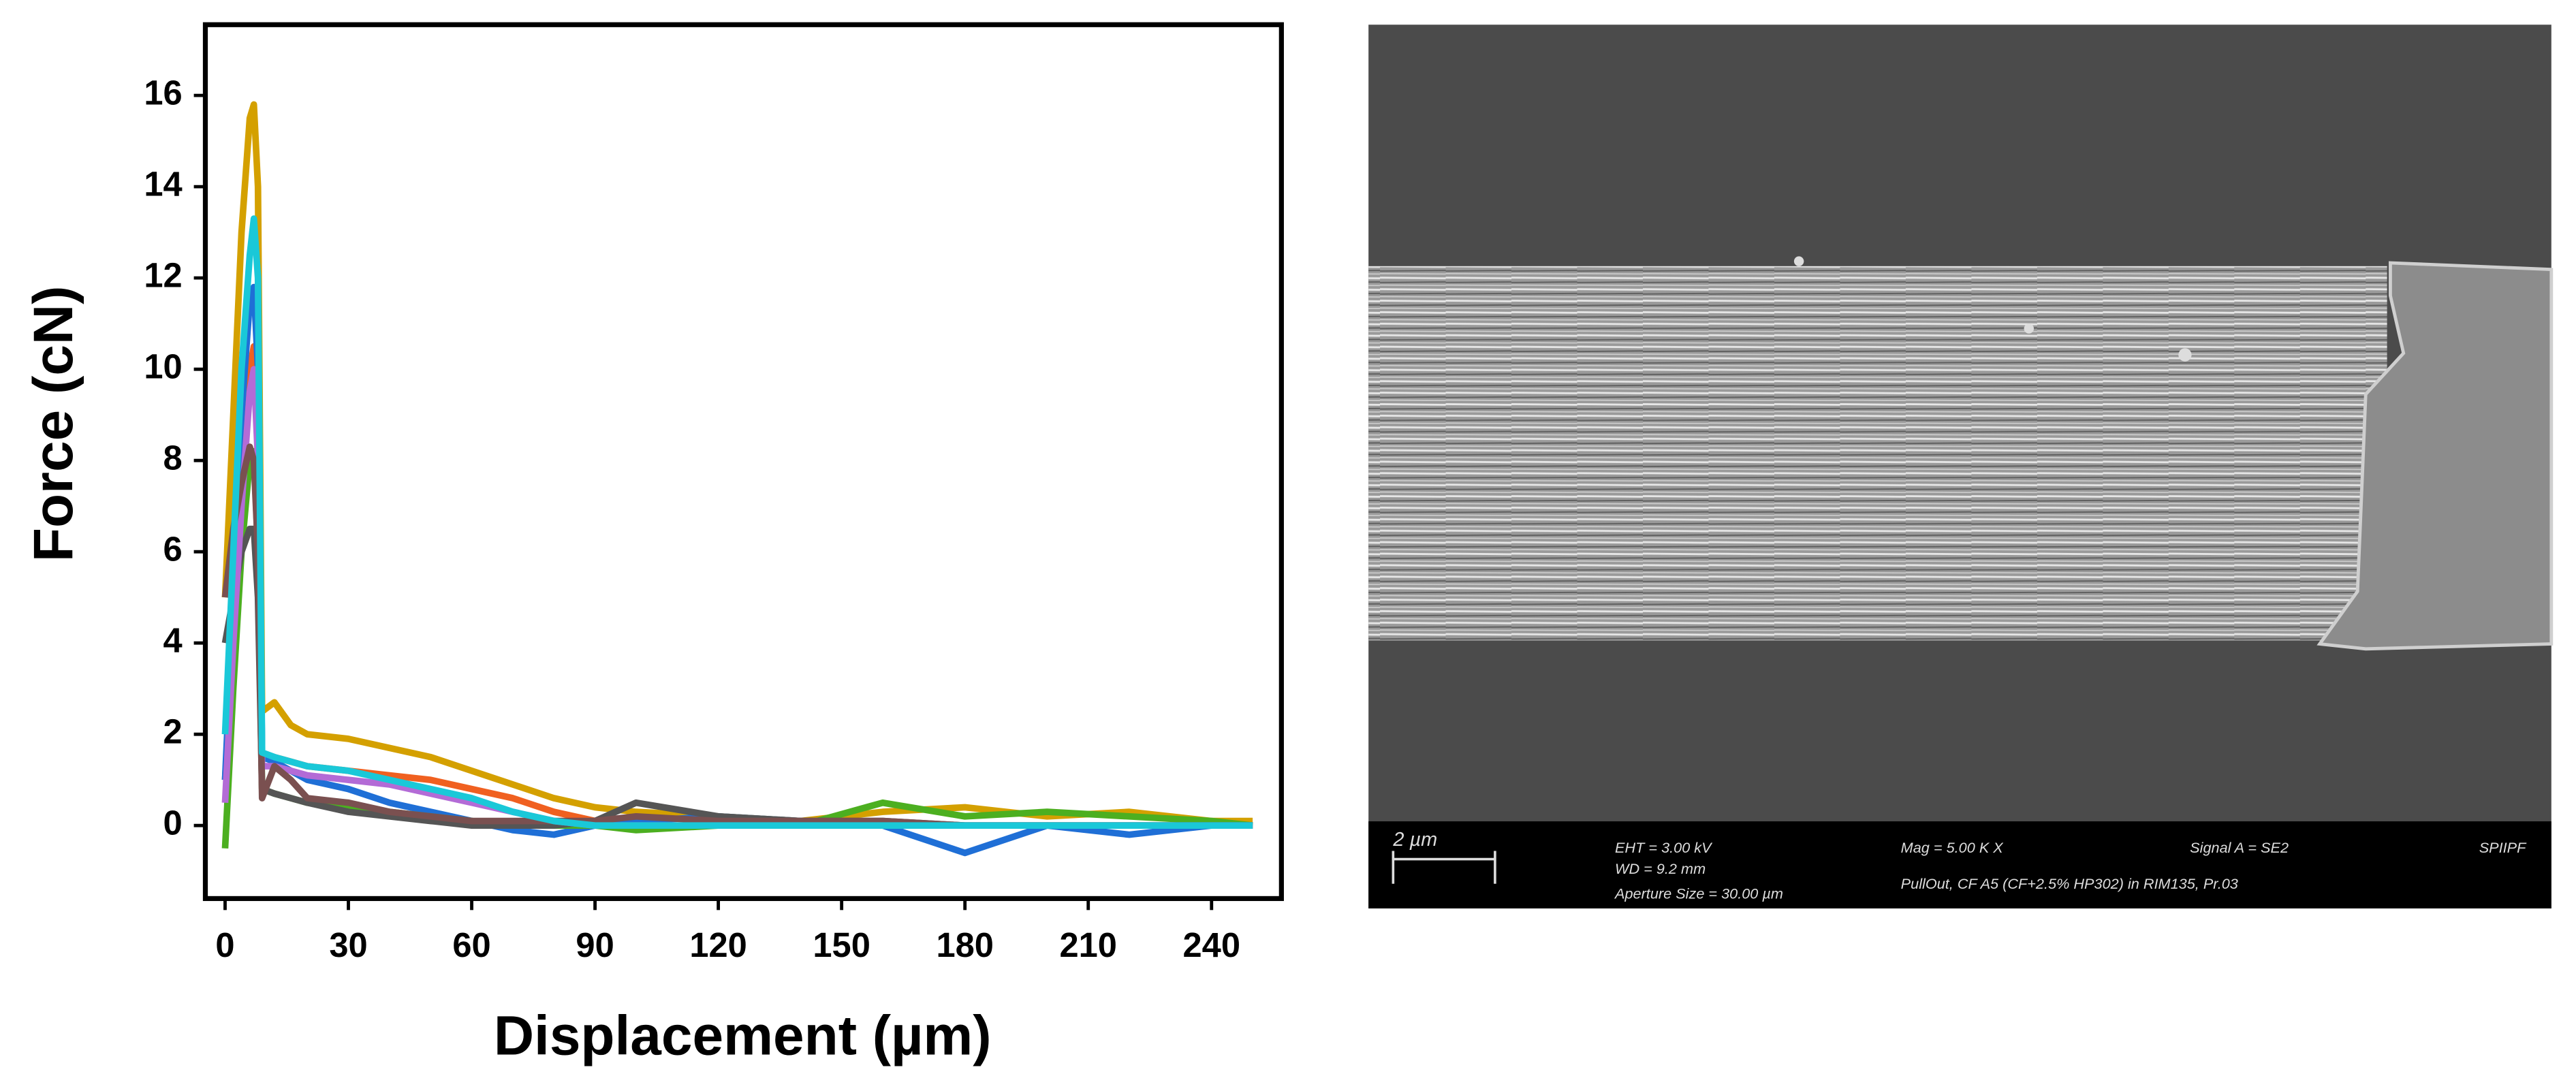 This screenshot has height=1076, width=2576. Describe the element at coordinates (2503, 847) in the screenshot. I see `lab: SPIIPF` at that location.